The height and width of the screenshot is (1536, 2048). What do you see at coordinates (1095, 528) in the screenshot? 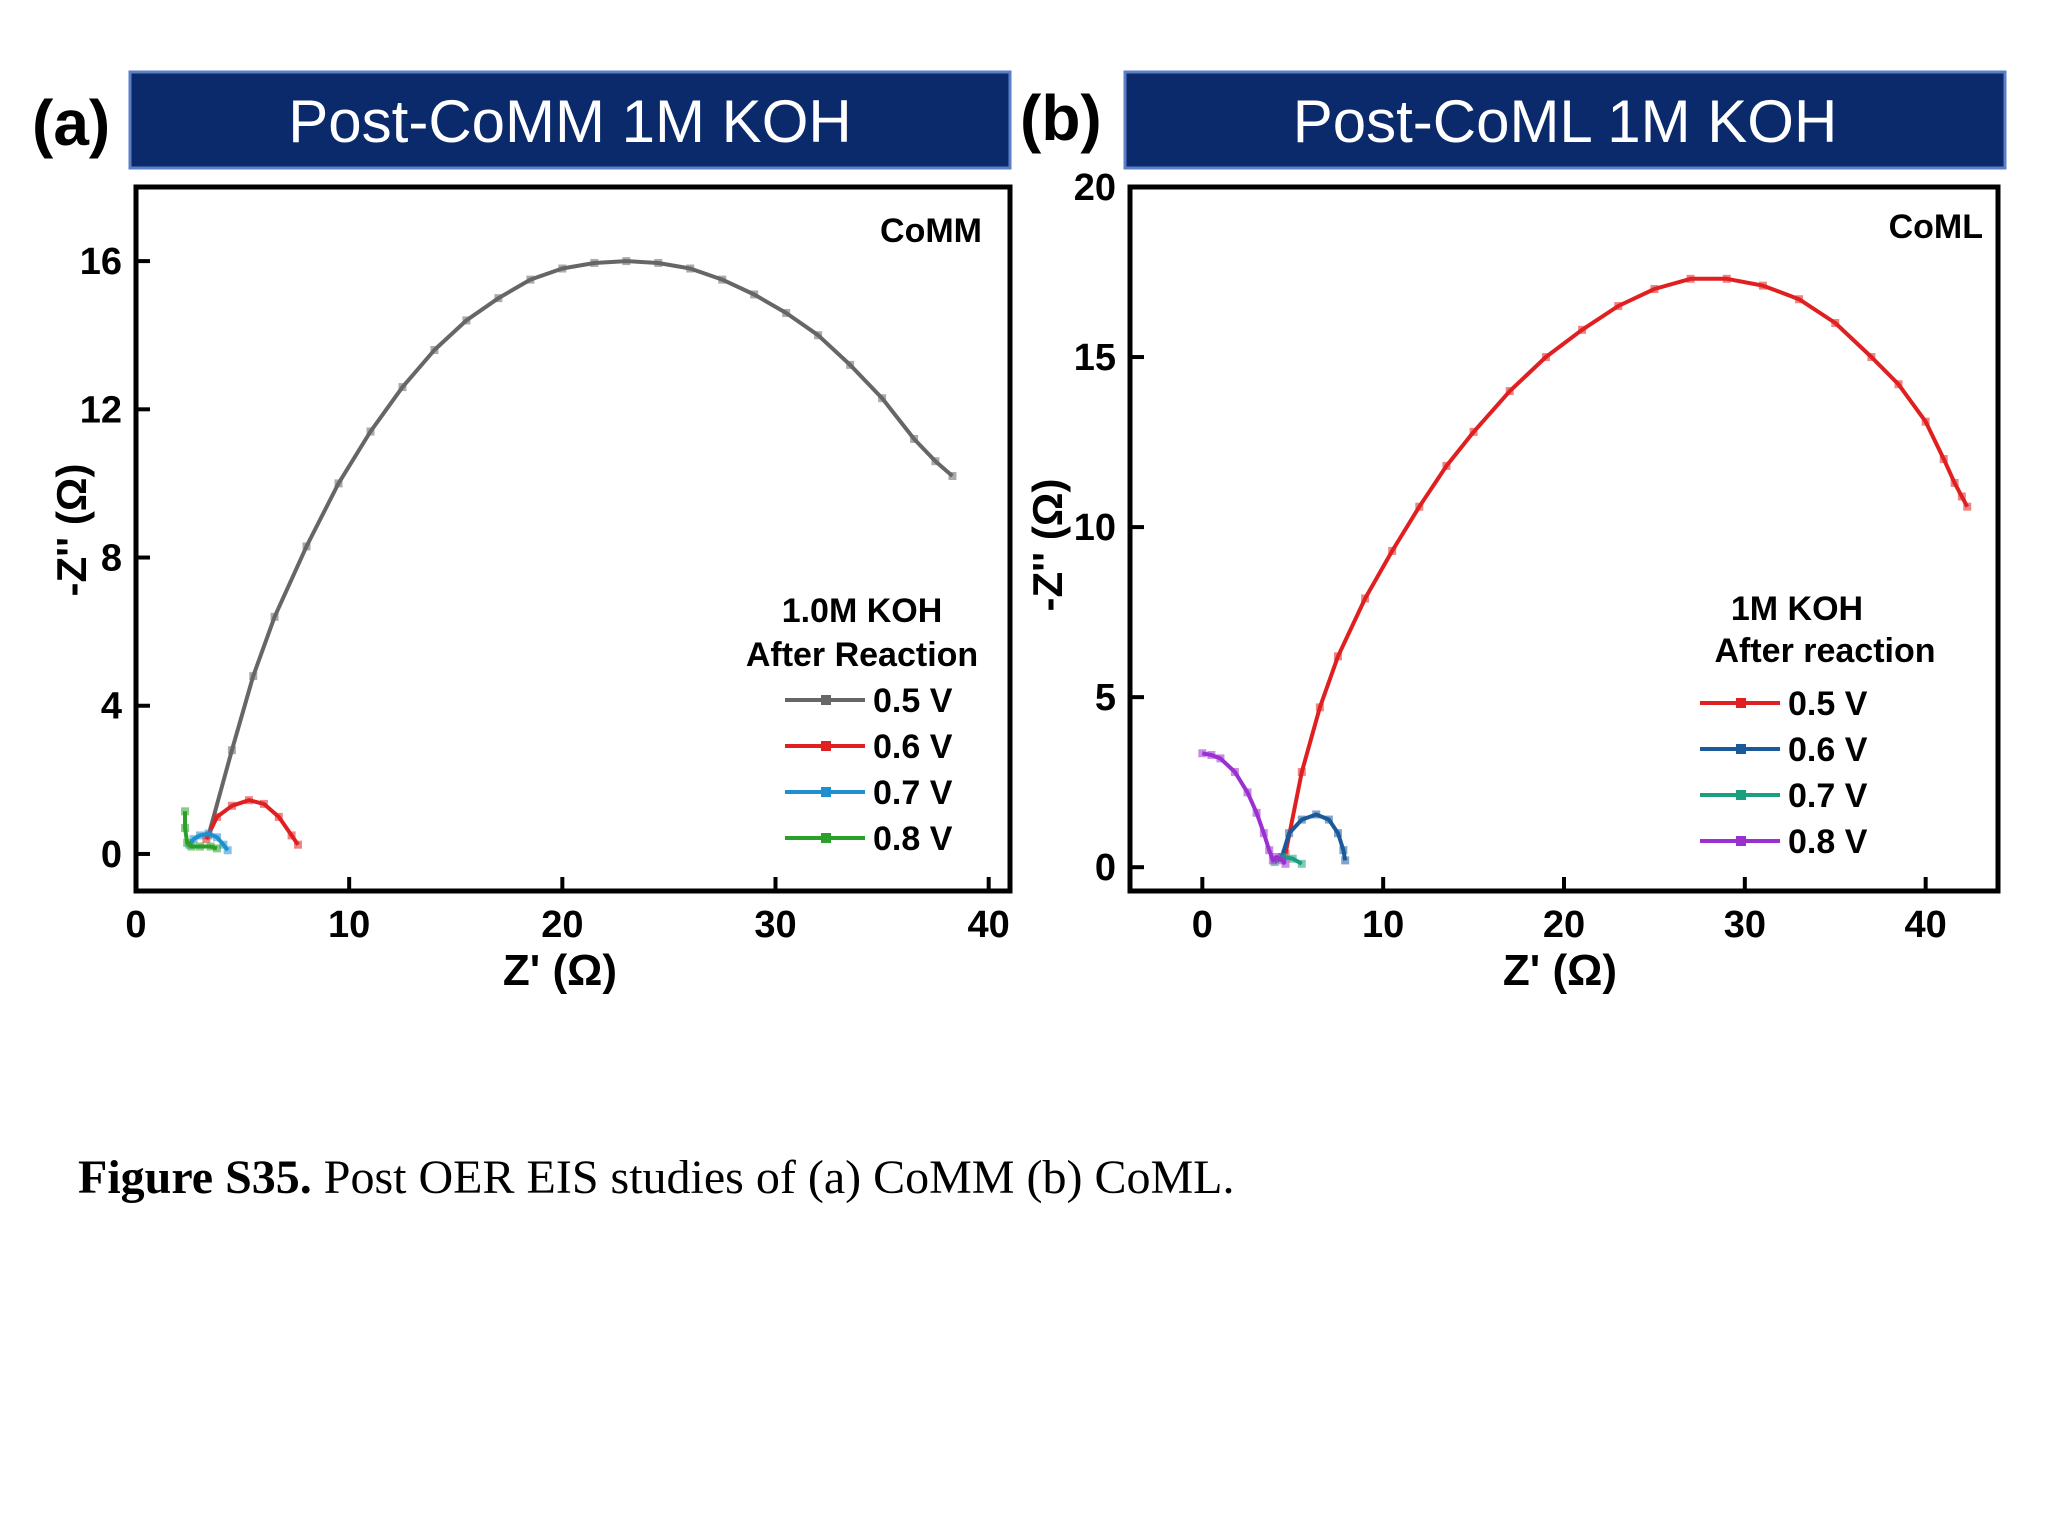
I see `y-tick-label: 10` at bounding box center [1095, 528].